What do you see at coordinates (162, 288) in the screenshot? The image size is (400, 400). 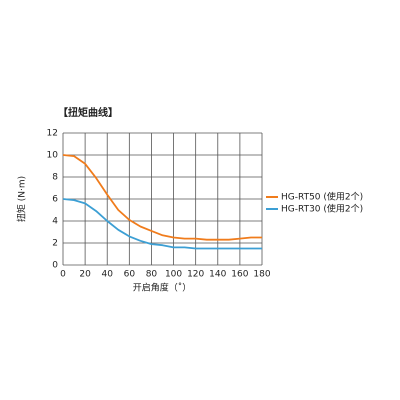 I see `x-axis-label: 开启角度（˚）` at bounding box center [162, 288].